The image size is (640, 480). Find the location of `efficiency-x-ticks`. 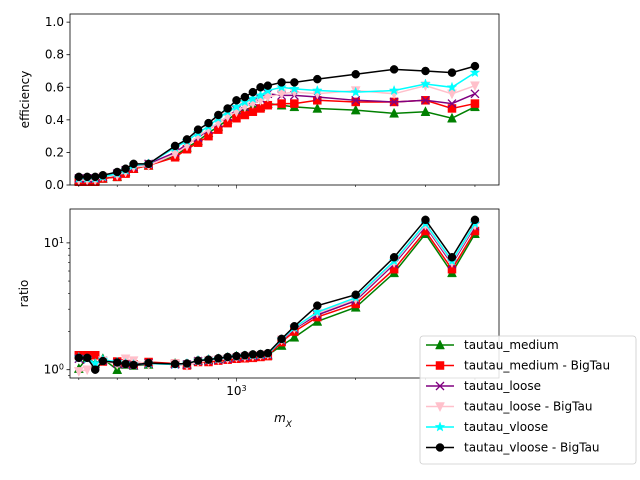

efficiency-x-ticks is located at coordinates (277, 187).